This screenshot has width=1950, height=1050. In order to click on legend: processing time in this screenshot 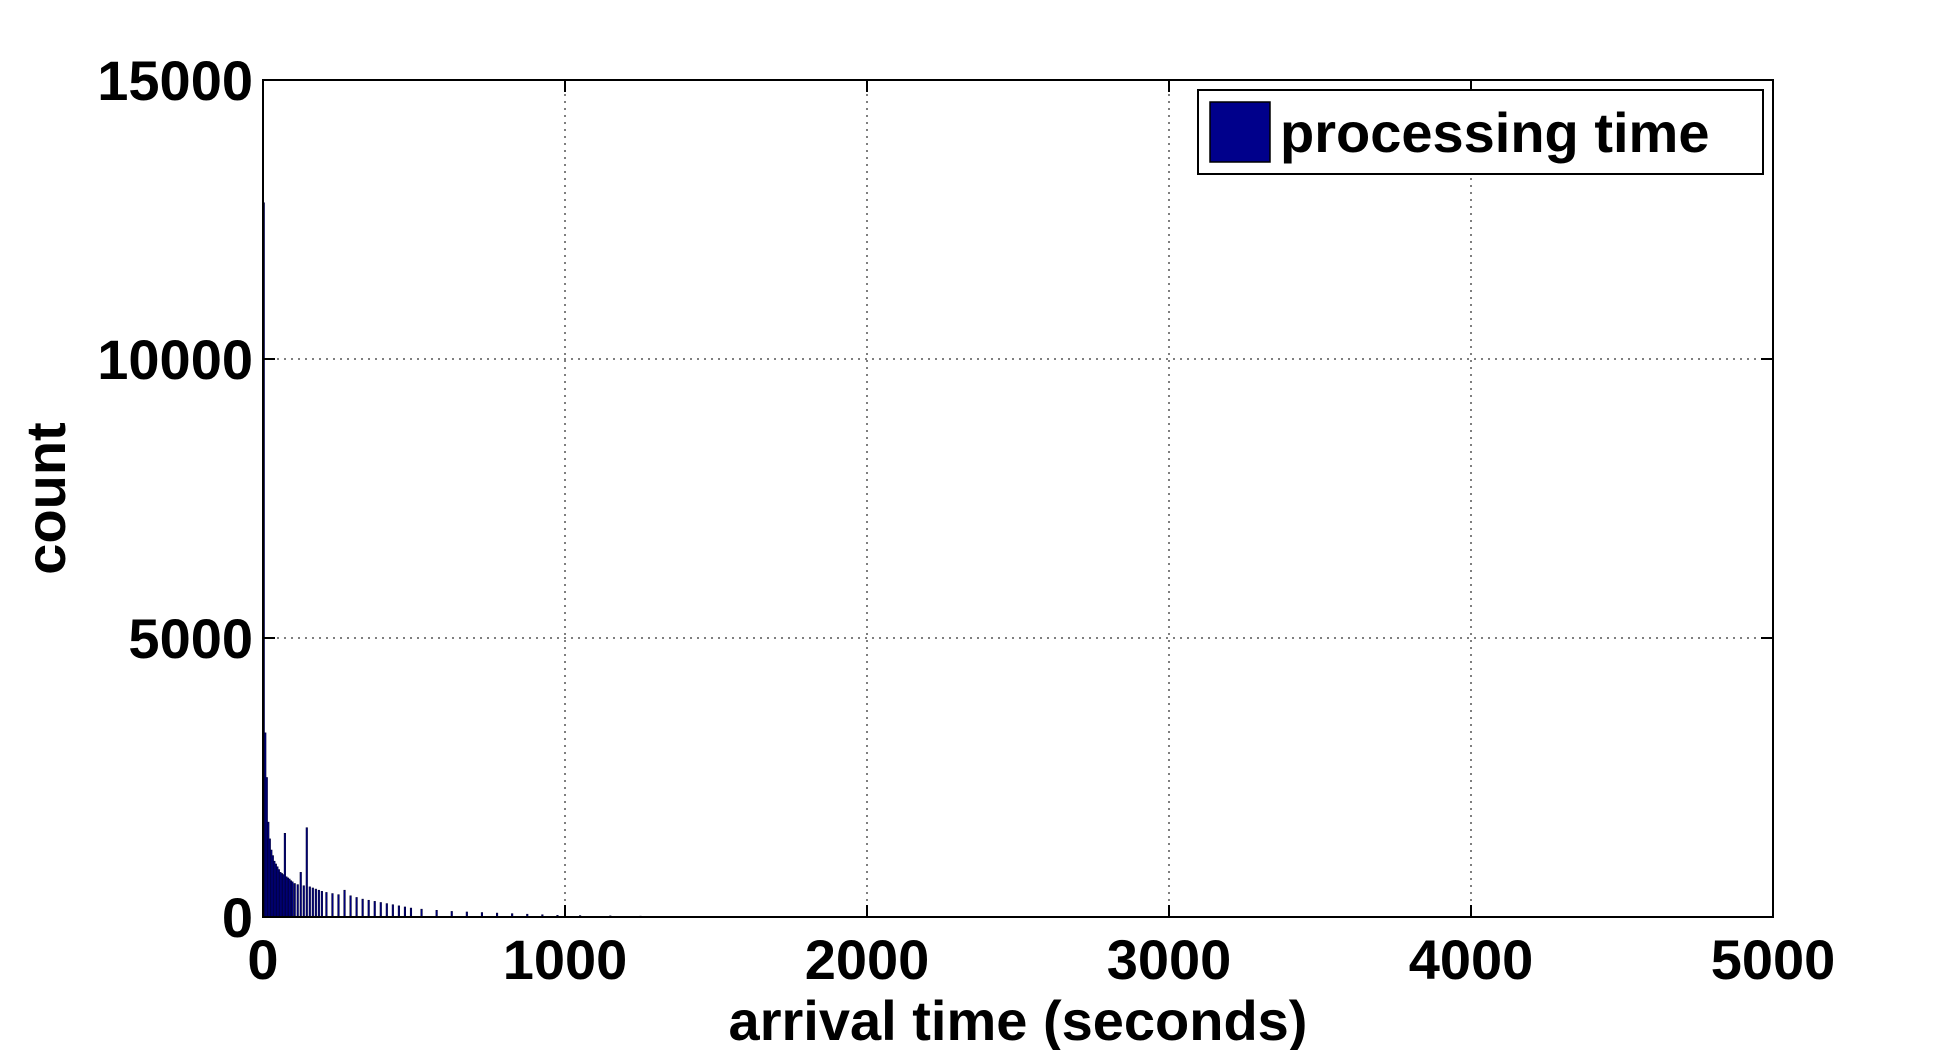, I will do `click(1480, 132)`.